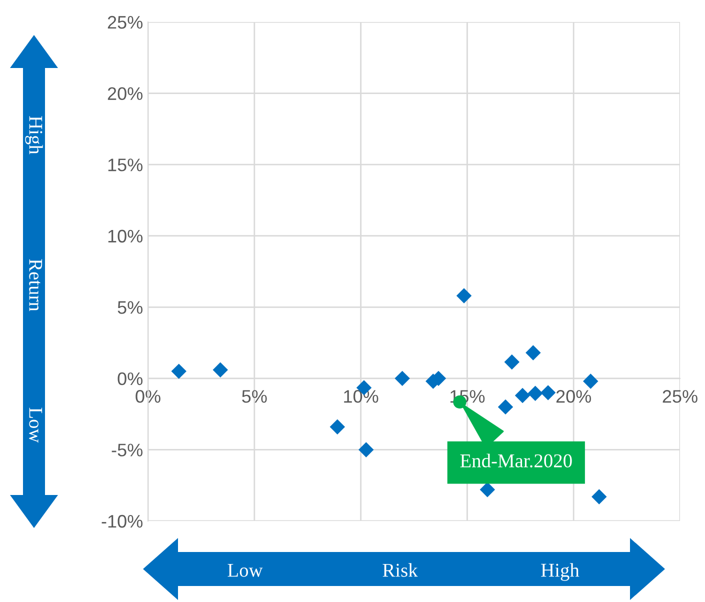  I want to click on y-tick-label: 25%, so click(125, 22).